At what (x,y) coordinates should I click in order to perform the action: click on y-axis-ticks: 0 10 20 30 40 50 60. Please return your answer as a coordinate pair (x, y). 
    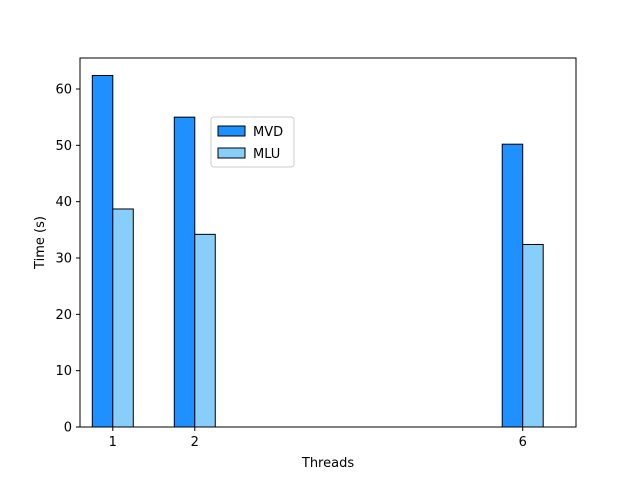
    Looking at the image, I should click on (67, 259).